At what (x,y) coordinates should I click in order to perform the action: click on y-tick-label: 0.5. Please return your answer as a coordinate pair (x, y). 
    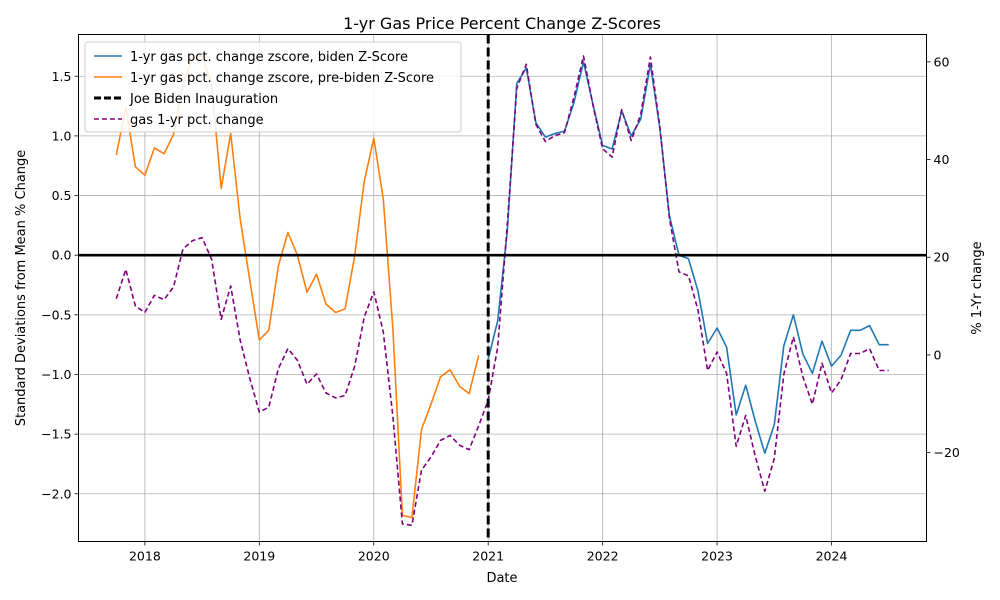
    Looking at the image, I should click on (62, 195).